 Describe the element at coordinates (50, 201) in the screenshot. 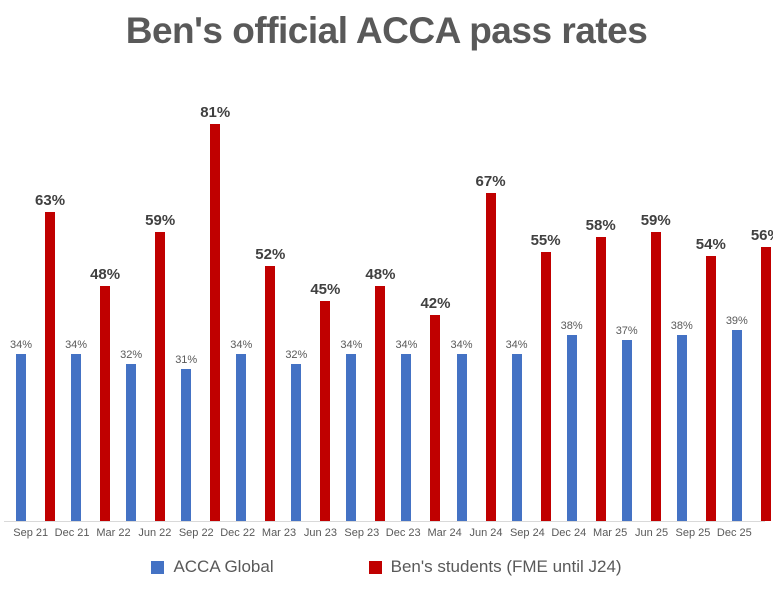

I see `value-label: 63%` at that location.